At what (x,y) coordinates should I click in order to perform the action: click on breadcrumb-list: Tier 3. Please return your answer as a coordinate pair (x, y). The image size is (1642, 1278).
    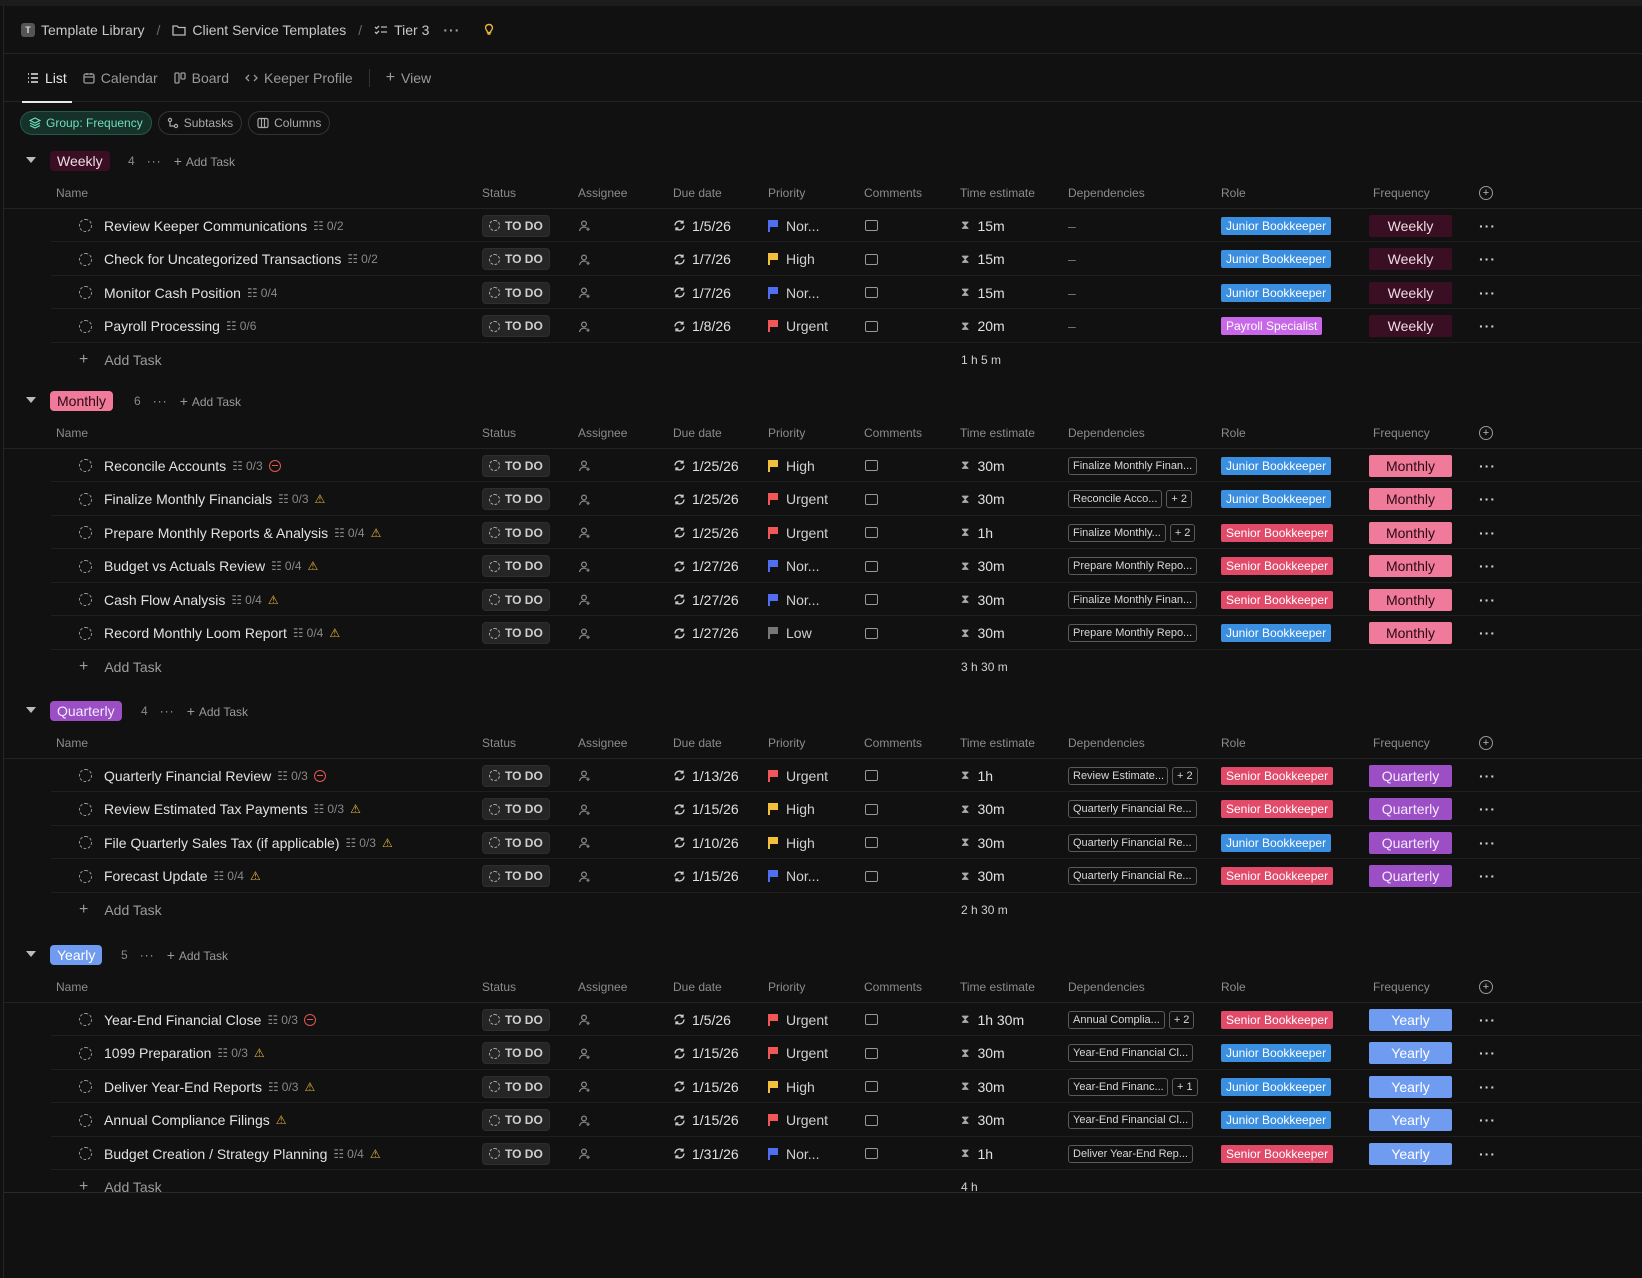
    Looking at the image, I should click on (401, 30).